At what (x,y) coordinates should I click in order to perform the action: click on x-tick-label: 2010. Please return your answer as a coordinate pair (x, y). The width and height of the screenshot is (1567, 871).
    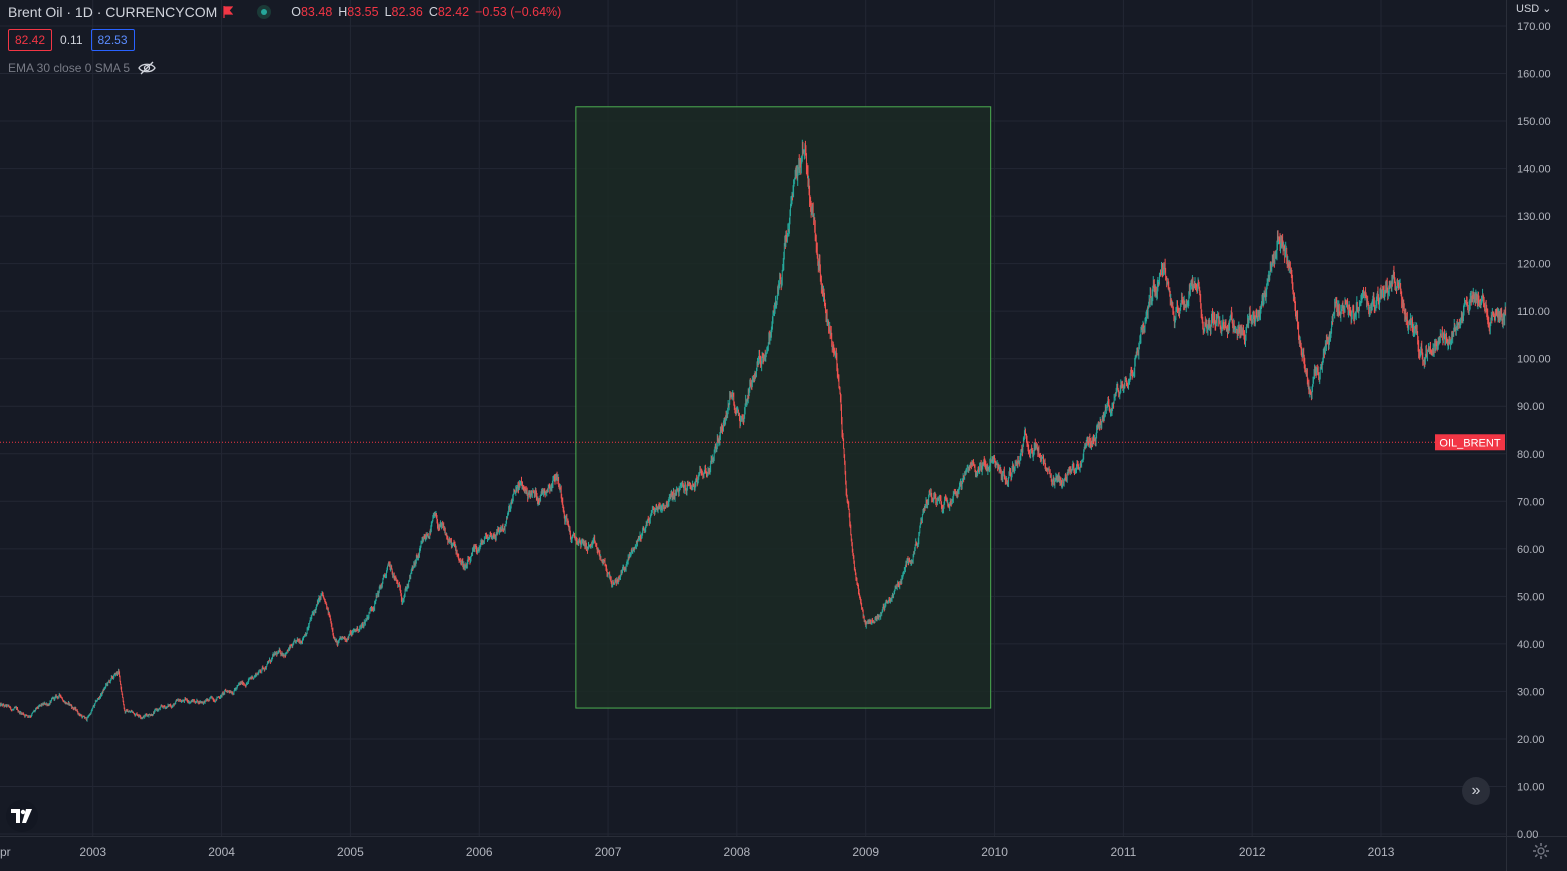
    Looking at the image, I should click on (994, 852).